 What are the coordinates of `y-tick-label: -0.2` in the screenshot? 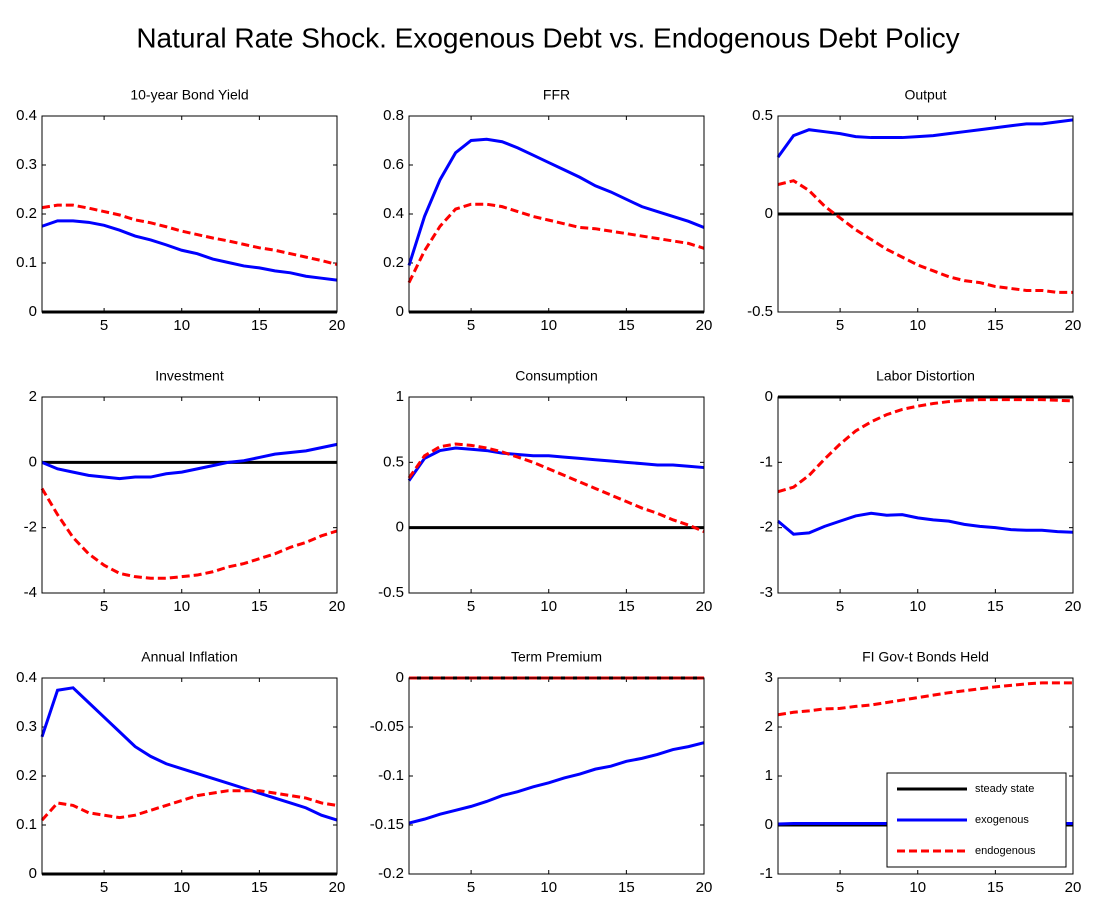 It's located at (391, 873).